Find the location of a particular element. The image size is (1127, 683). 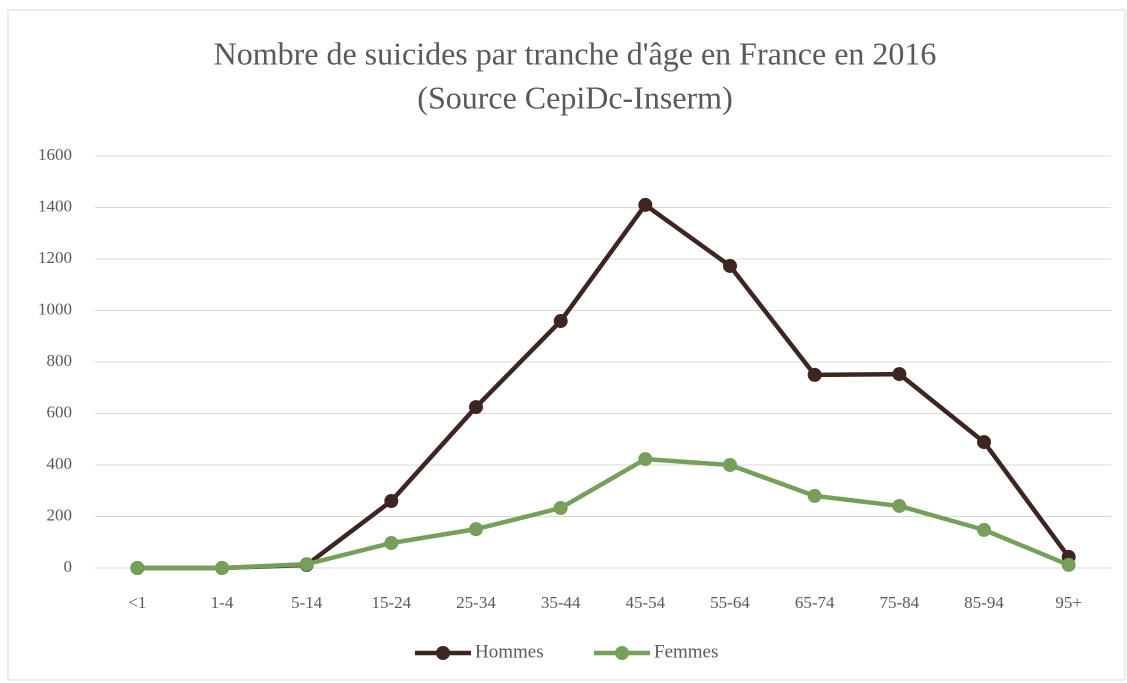

y-tick-label: 800 is located at coordinates (60, 360).